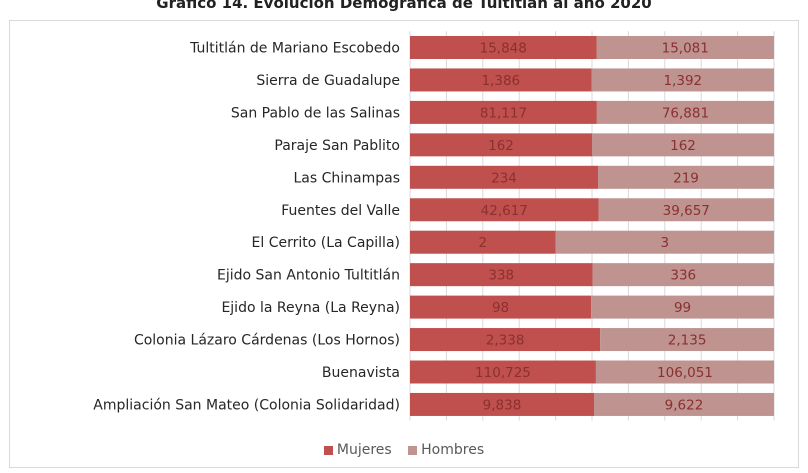 The image size is (808, 473). I want to click on data-label-hombres: 39,657, so click(686, 211).